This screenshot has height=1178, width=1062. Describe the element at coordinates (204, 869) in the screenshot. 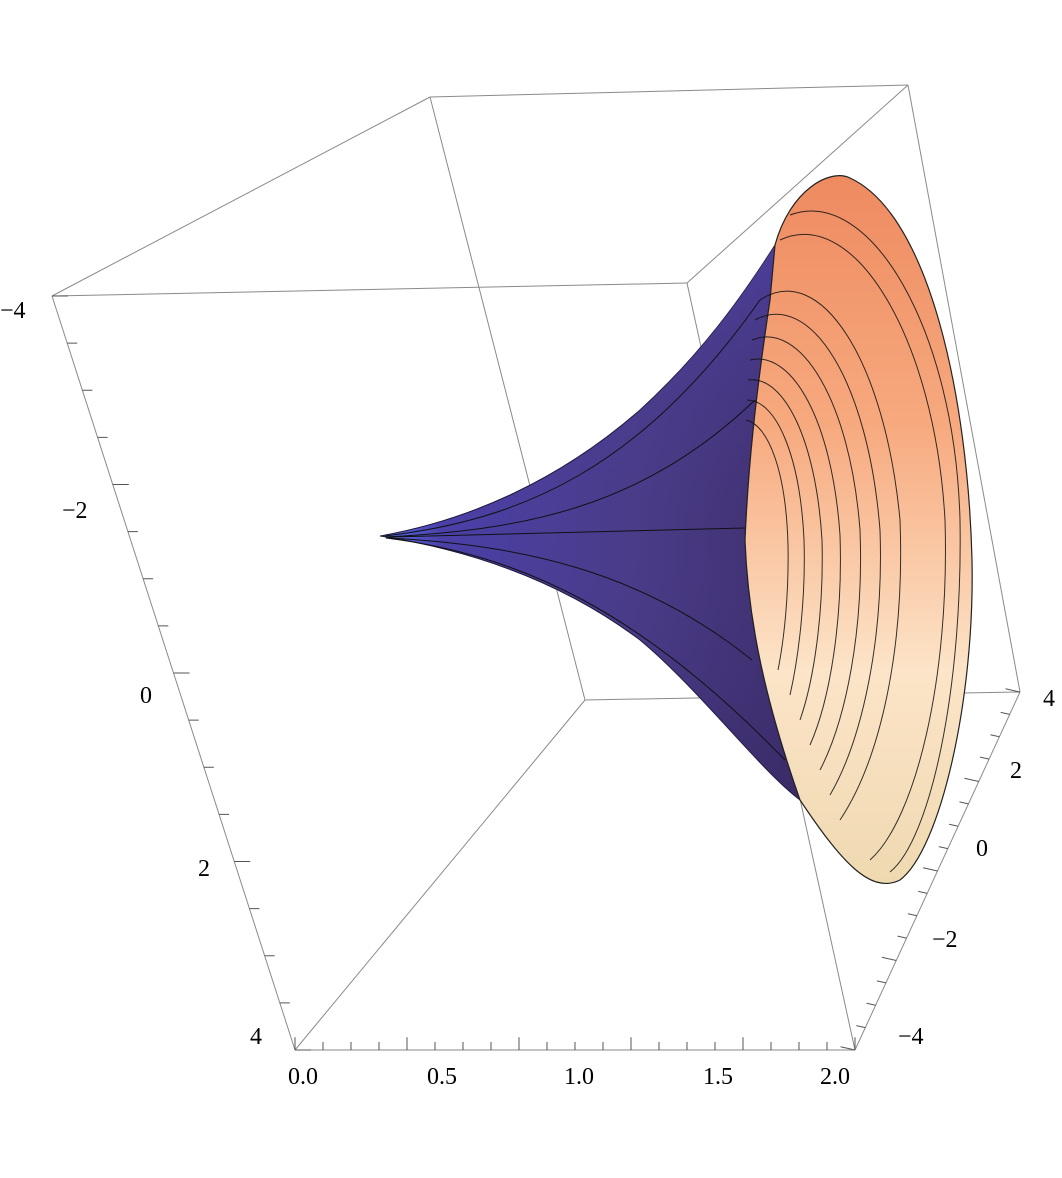

I see `z-tick-label: 2` at that location.